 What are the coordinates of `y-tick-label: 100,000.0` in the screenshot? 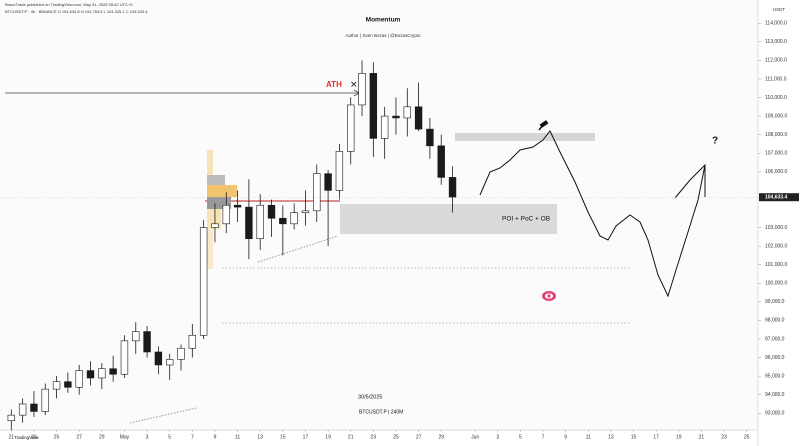 It's located at (776, 284).